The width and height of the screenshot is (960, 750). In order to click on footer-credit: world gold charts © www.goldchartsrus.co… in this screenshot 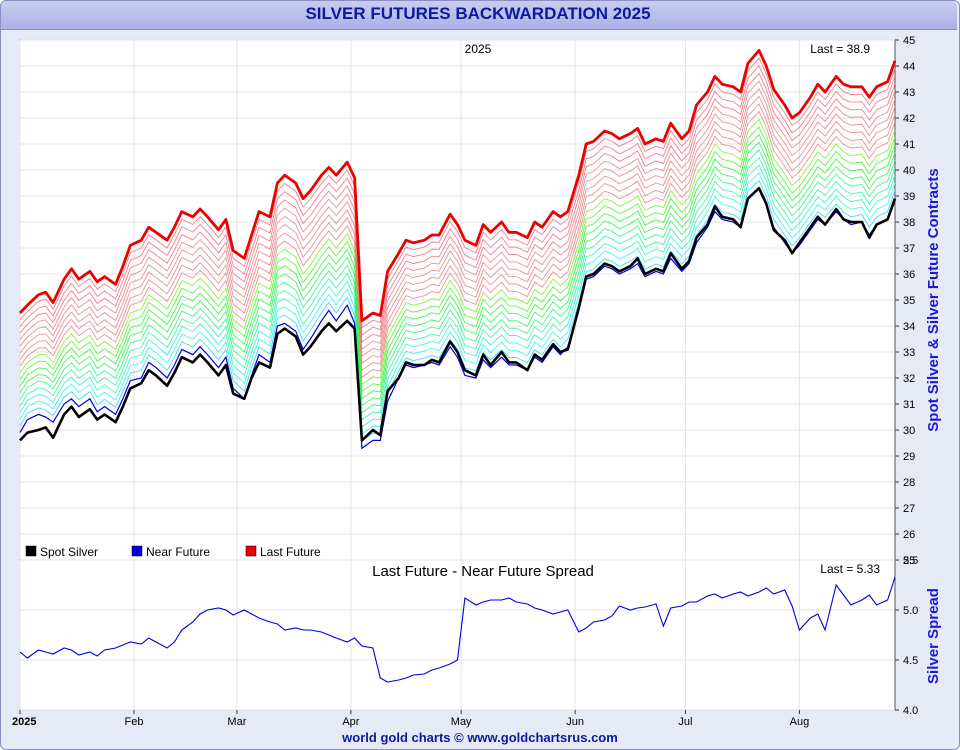, I will do `click(480, 737)`.